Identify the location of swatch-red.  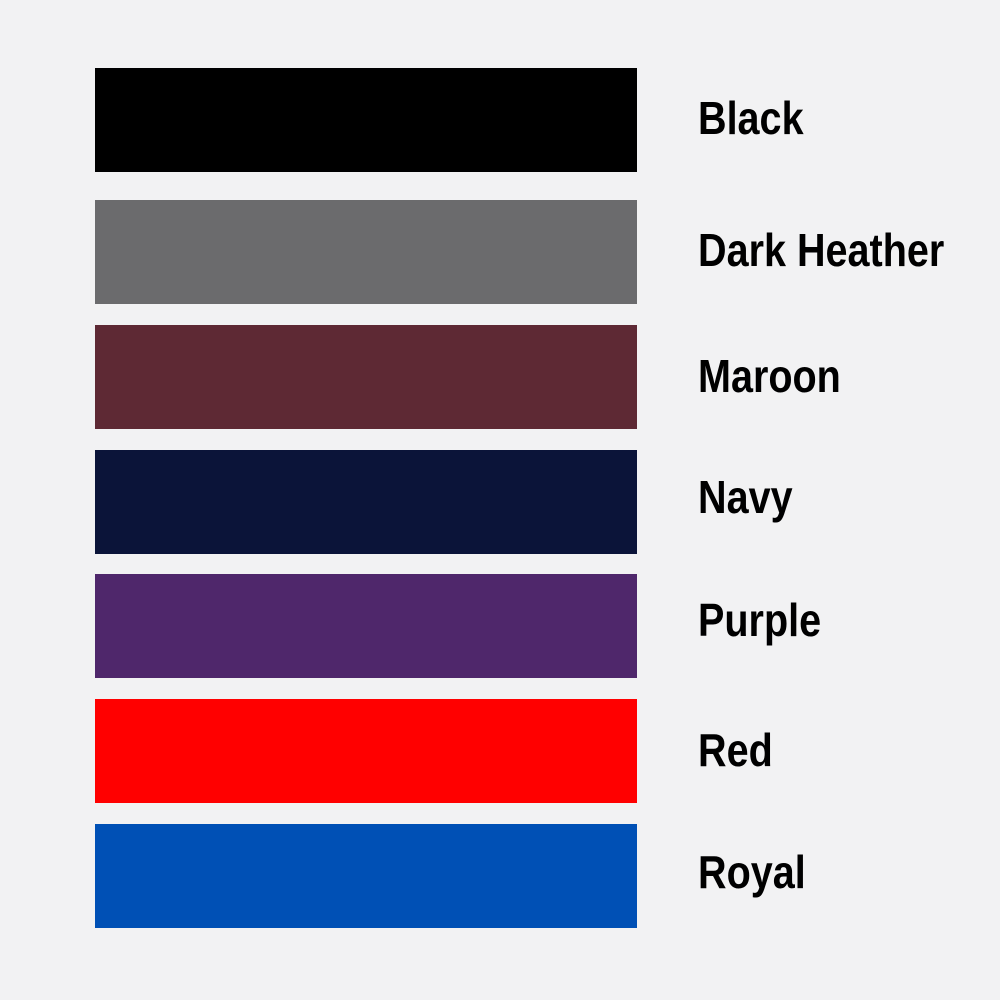
(366, 751).